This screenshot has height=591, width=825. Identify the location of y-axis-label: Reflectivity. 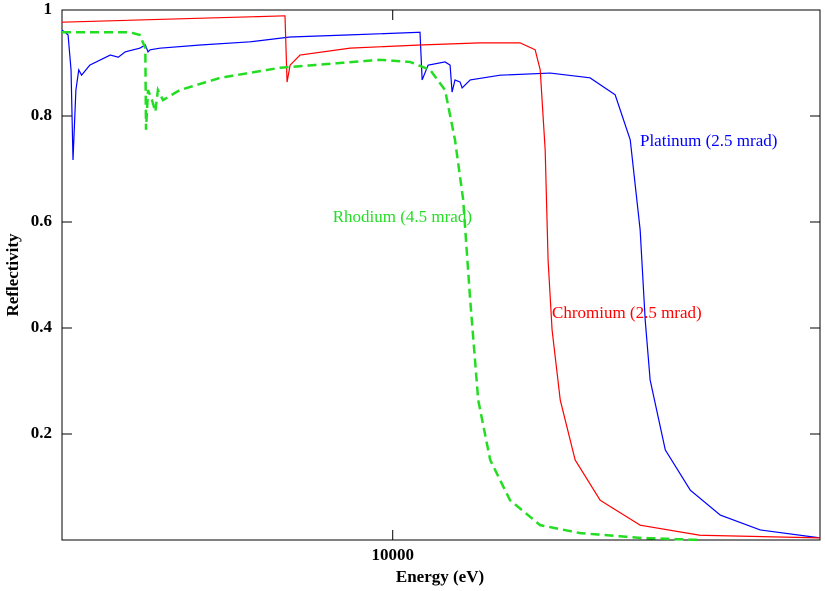
(12, 275).